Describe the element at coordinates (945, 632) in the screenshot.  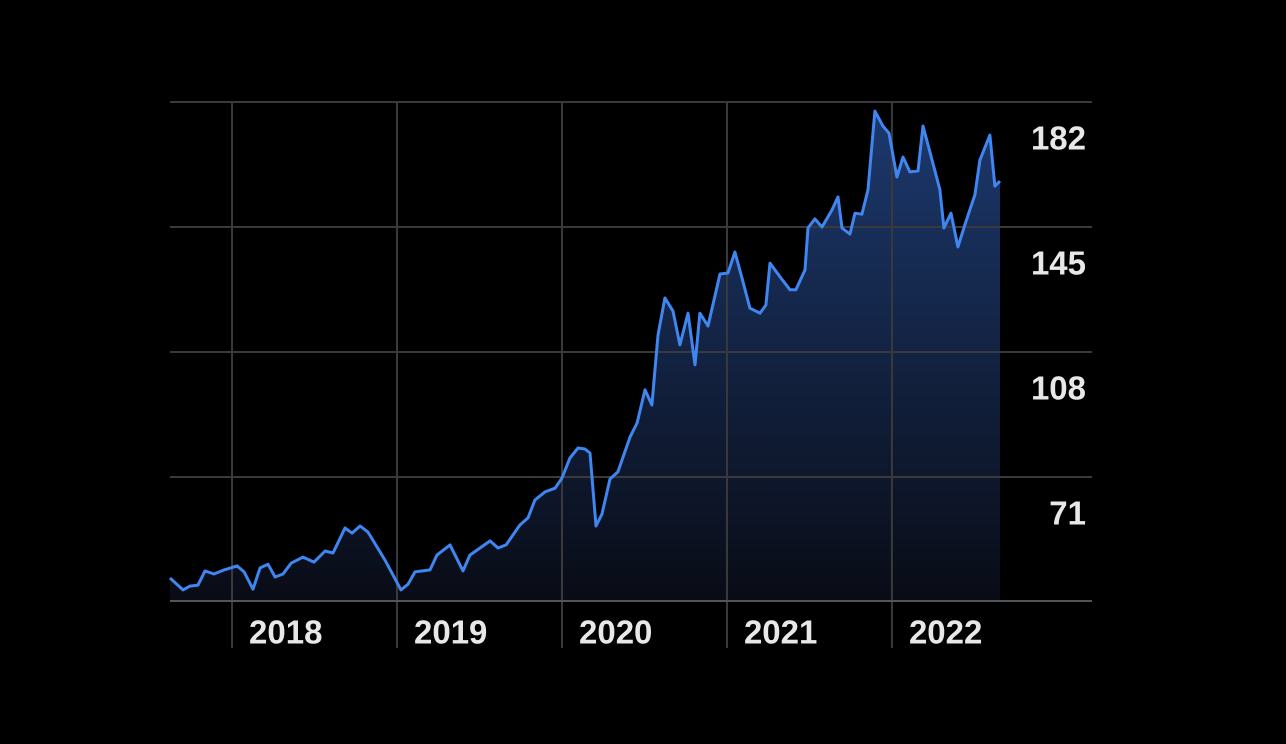
I see `x-tick-label: 2022` at that location.